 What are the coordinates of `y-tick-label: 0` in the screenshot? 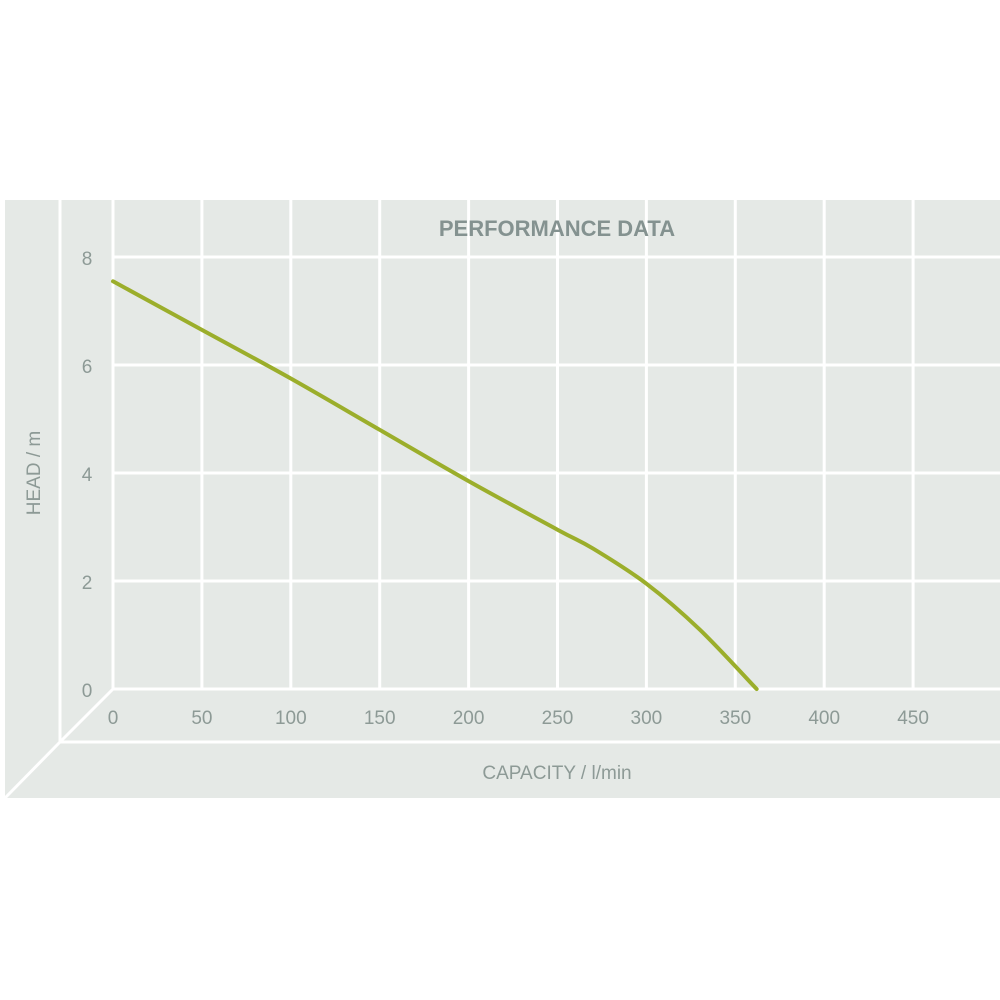 It's located at (87, 691).